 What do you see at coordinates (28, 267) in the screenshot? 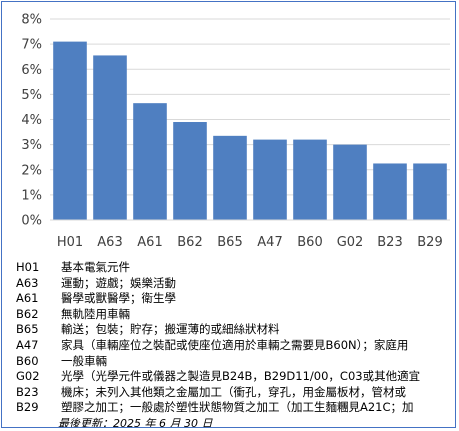
I see `legend-code: H01` at bounding box center [28, 267].